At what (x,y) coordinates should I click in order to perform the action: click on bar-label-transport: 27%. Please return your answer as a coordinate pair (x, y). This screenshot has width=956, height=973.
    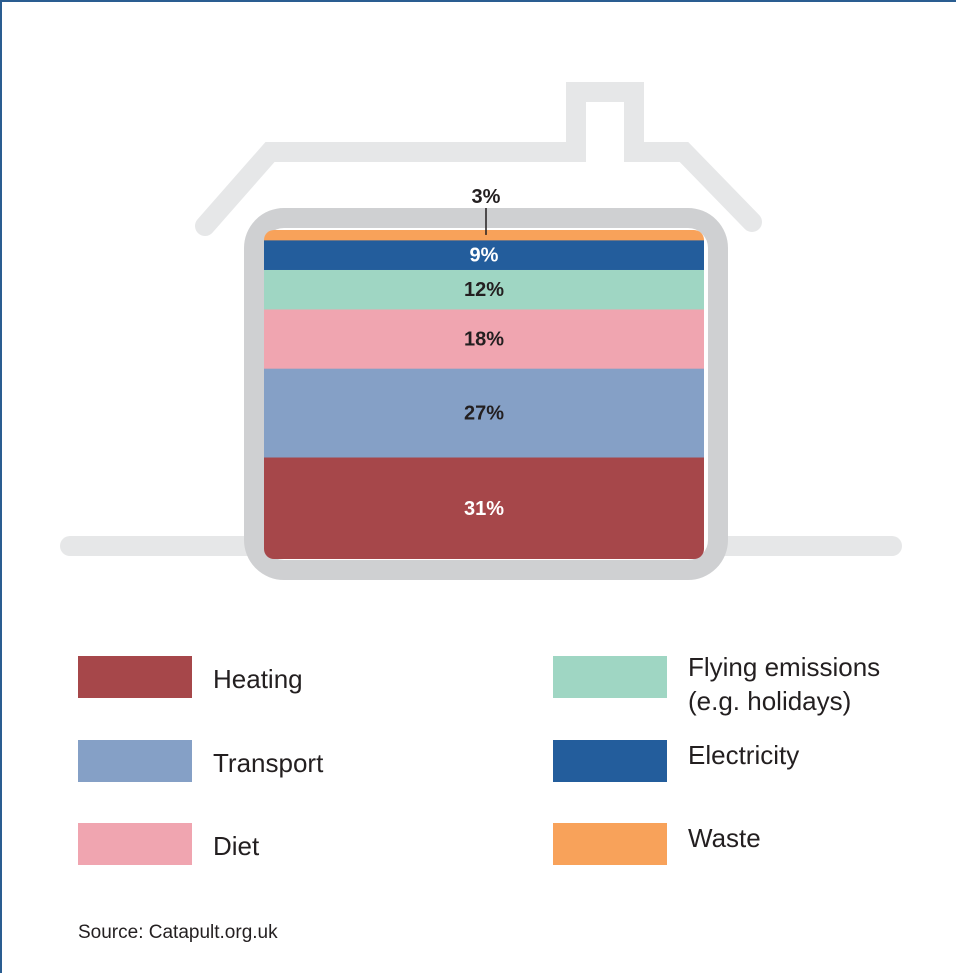
    Looking at the image, I should click on (484, 414).